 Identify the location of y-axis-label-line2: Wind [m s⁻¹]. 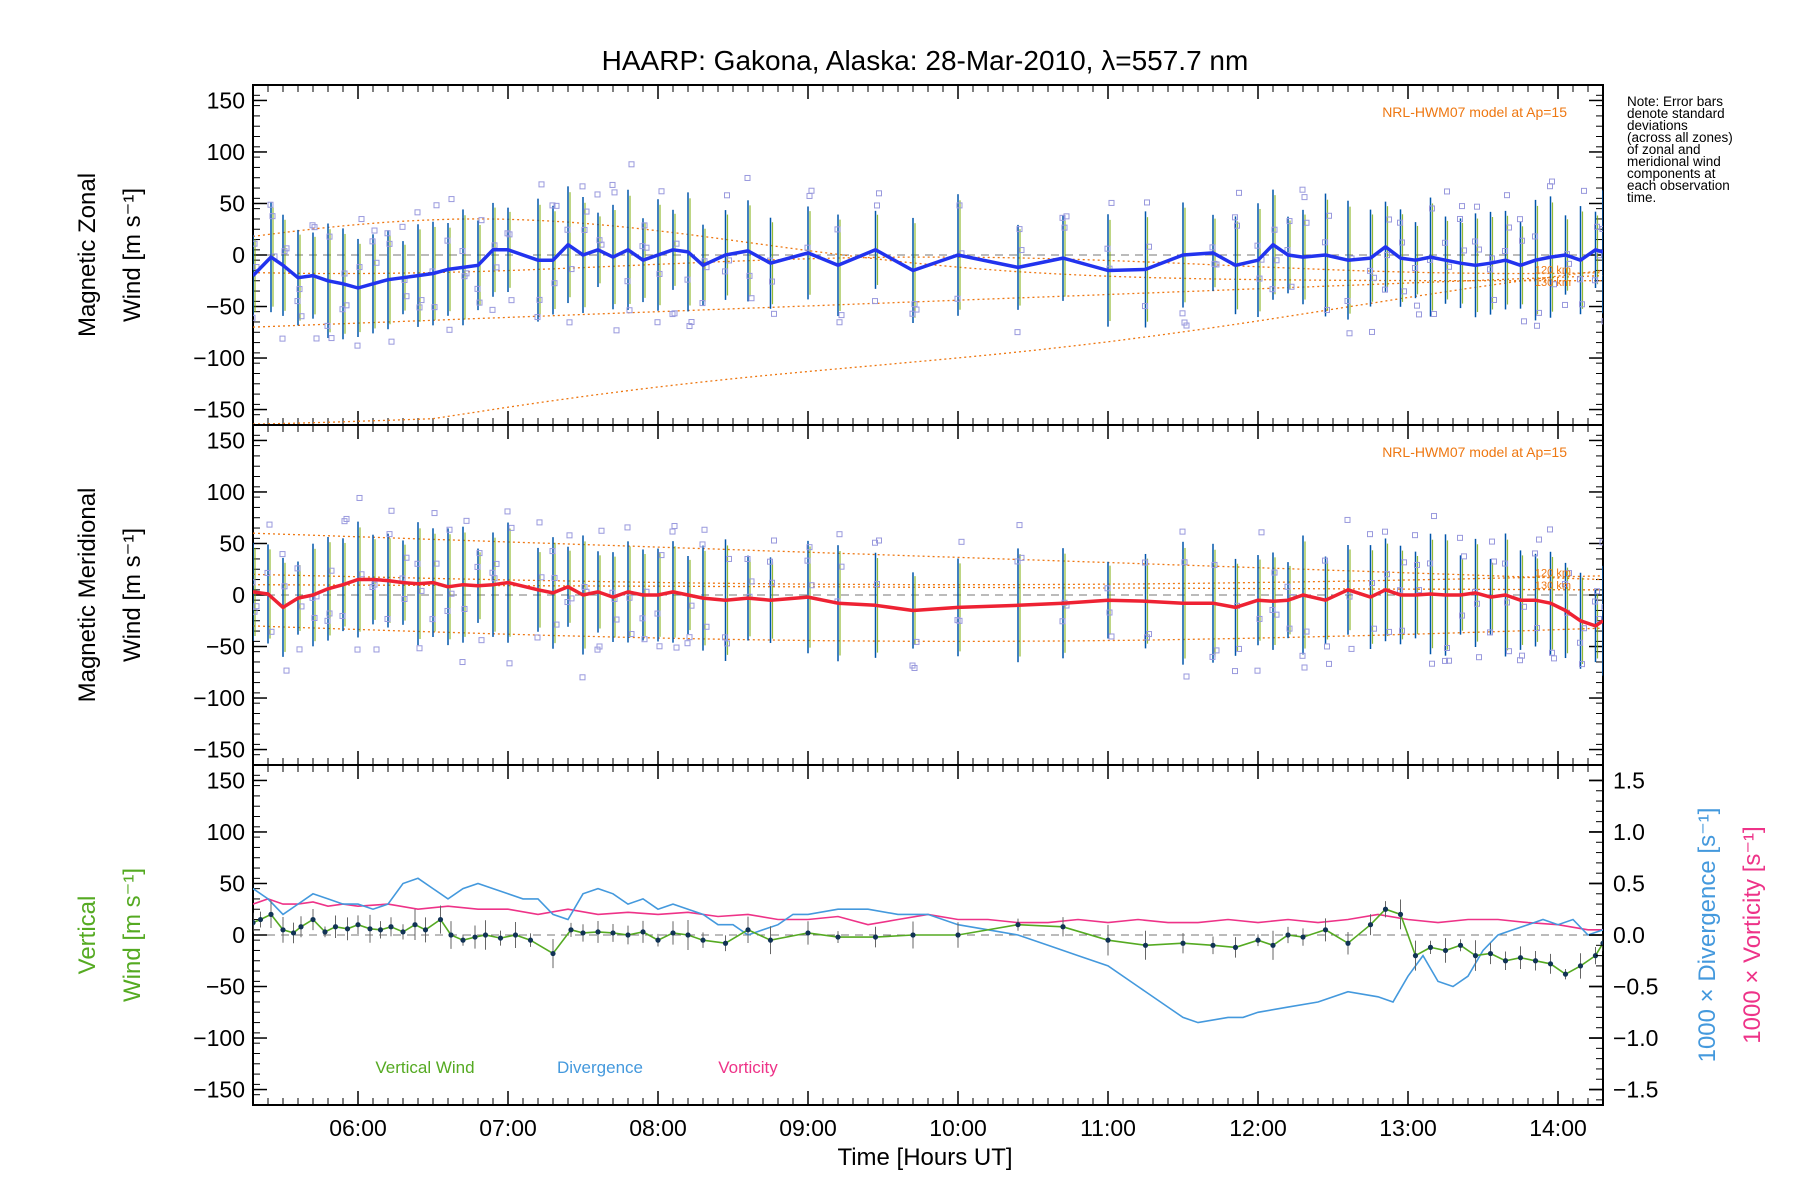
(132, 595).